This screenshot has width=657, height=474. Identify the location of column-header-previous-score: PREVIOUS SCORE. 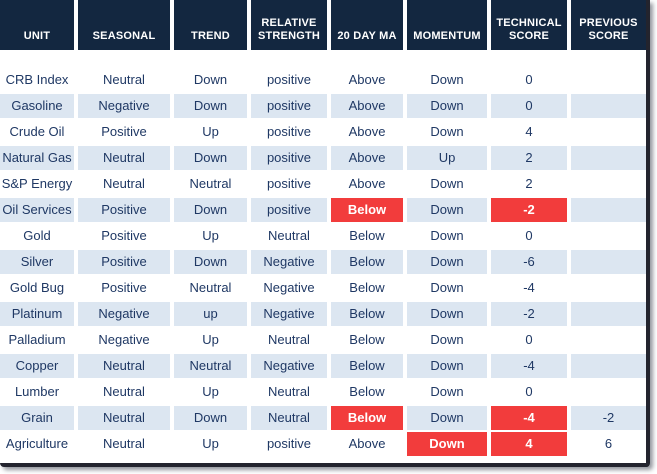
(608, 25).